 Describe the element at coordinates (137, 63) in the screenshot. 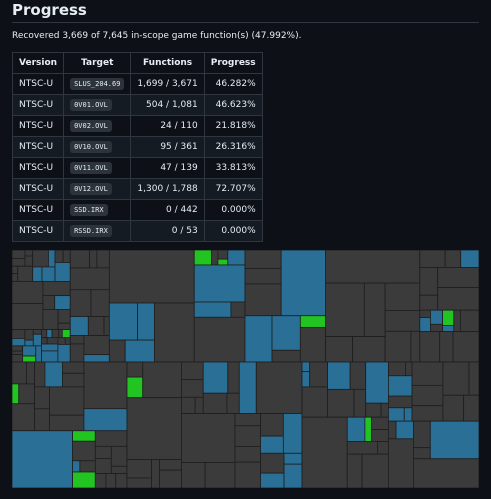

I see `header-row: Version Target Functions Progress` at that location.